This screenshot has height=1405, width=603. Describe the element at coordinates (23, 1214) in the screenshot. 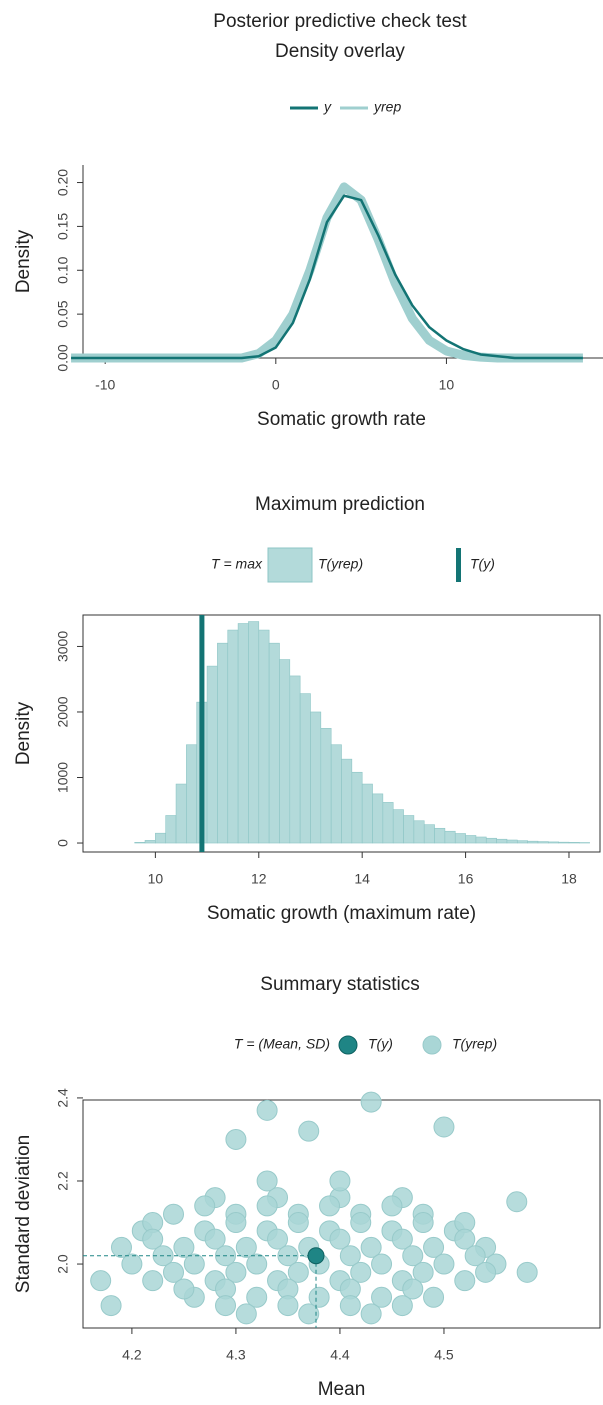

I see `y-axis-label: Standard deviation` at that location.